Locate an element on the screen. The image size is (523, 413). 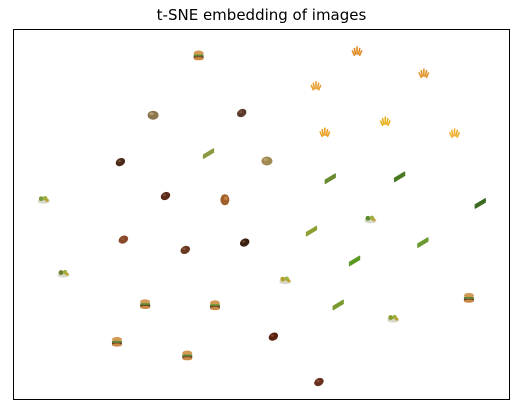
chart-title: t-SNE embedding of images is located at coordinates (261, 15).